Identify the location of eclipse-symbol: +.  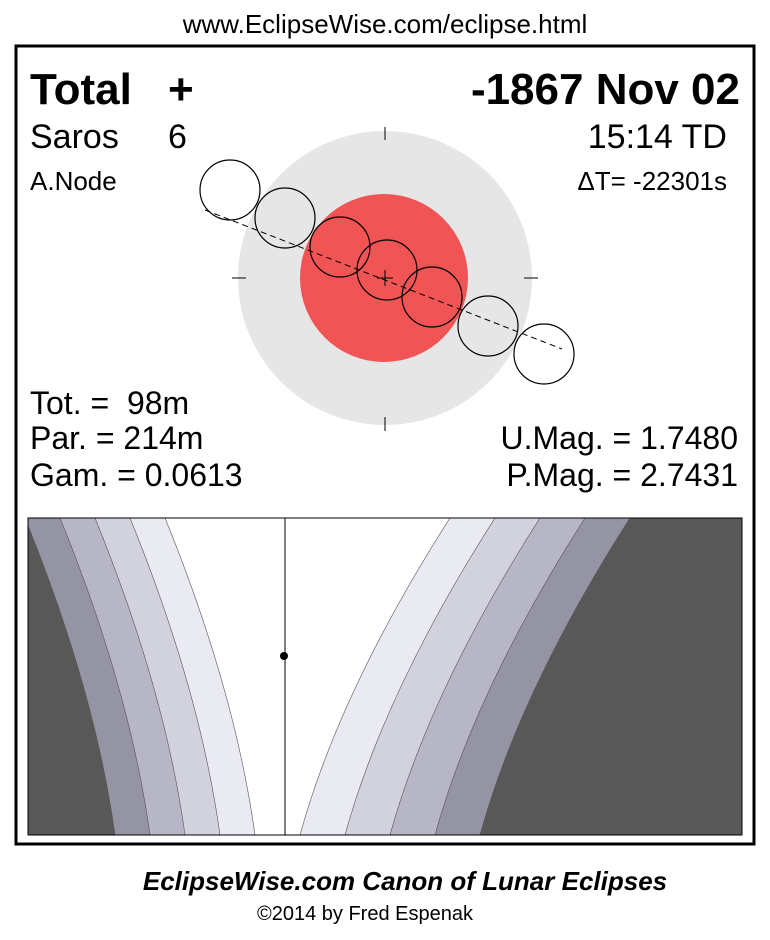
(181, 89).